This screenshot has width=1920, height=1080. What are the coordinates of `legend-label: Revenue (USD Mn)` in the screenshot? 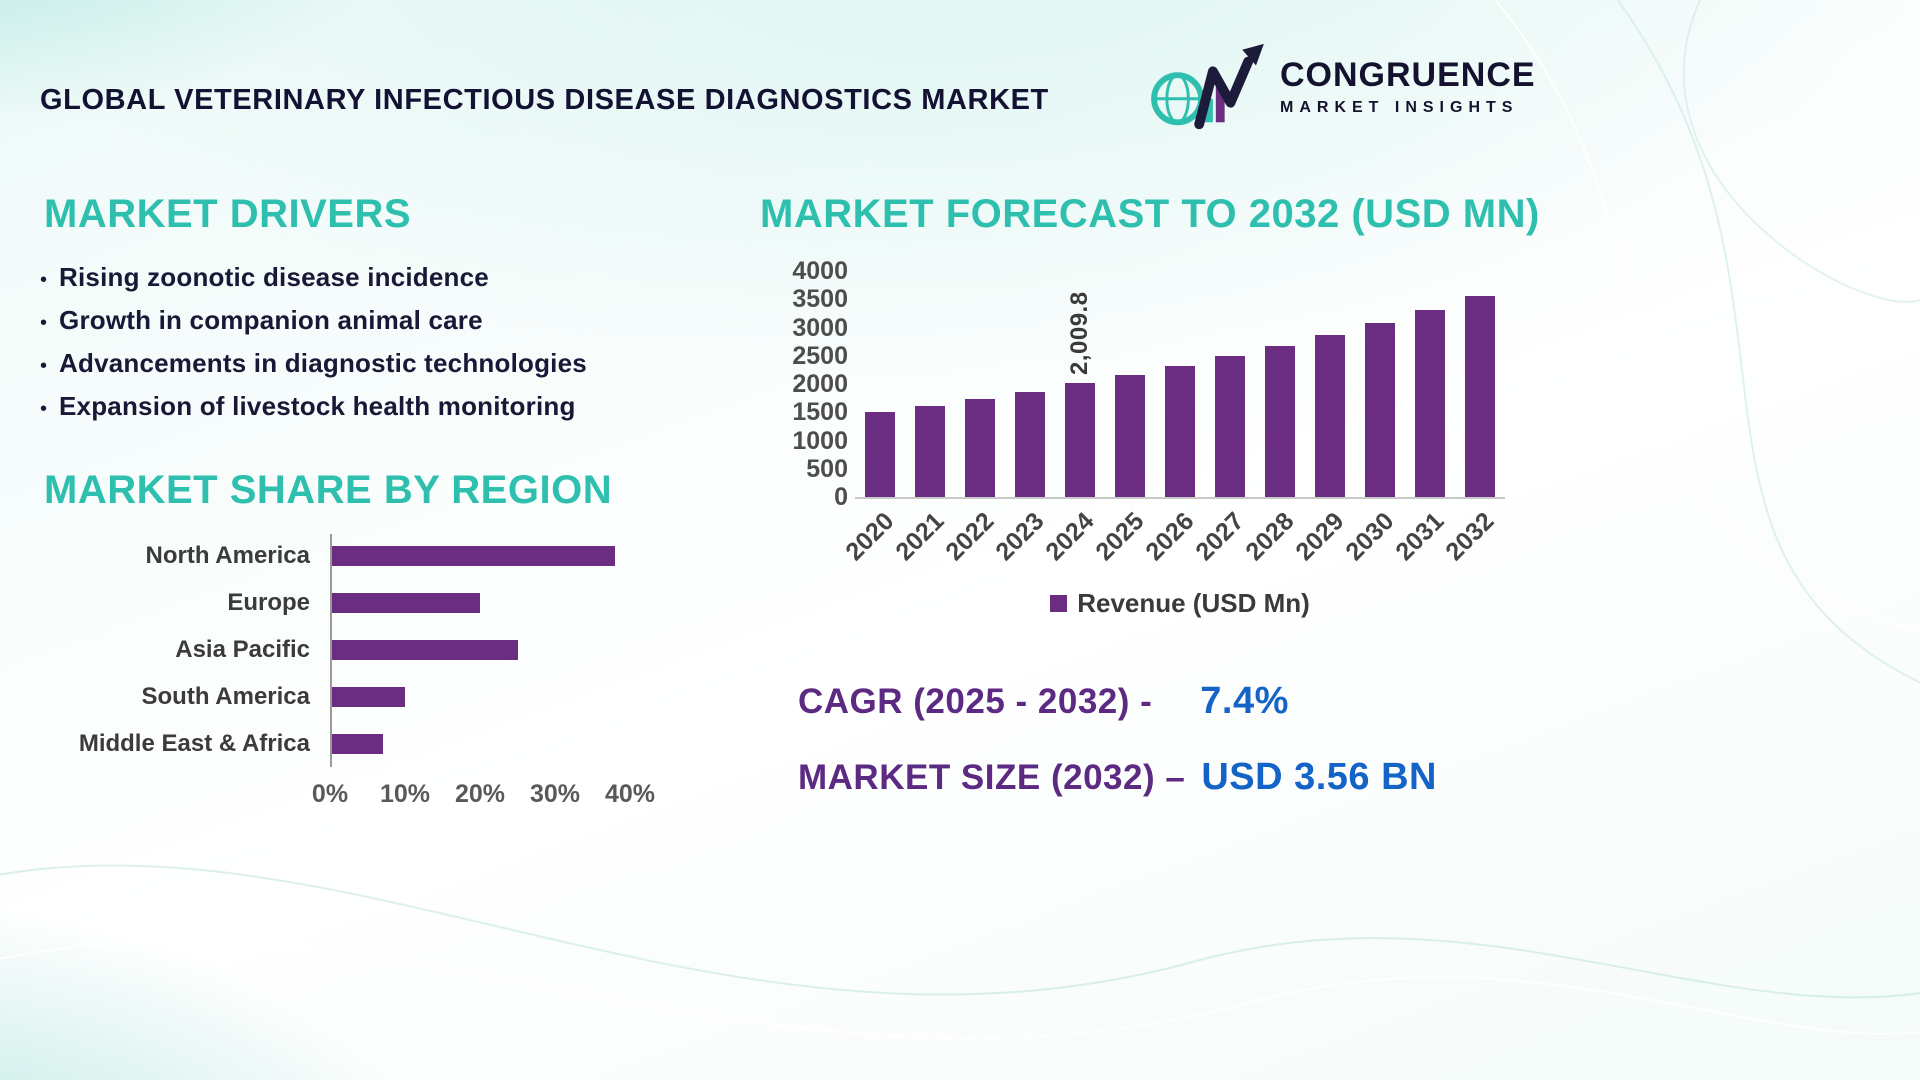 It's located at (1193, 603).